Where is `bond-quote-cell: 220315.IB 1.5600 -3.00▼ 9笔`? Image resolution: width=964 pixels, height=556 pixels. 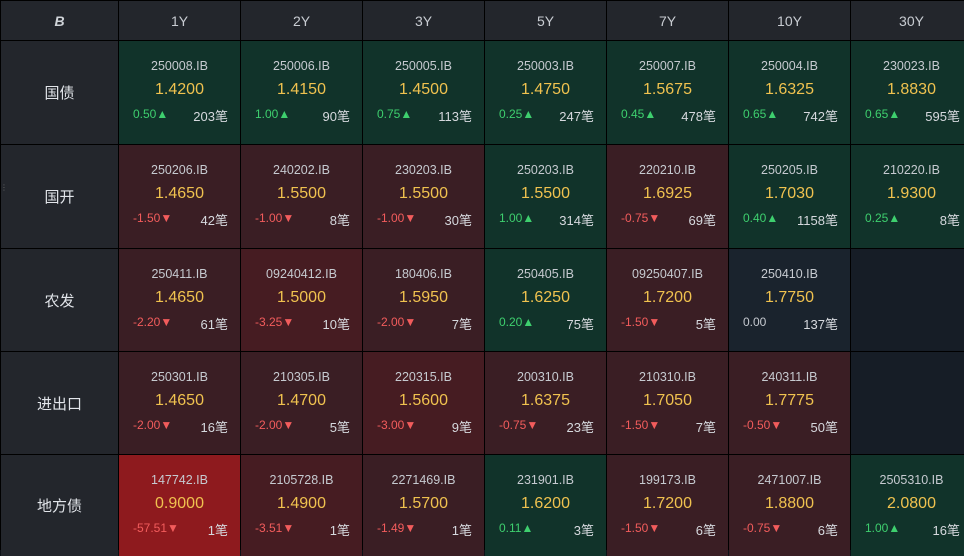 bond-quote-cell: 220315.IB 1.5600 -3.00▼ 9笔 is located at coordinates (423, 403).